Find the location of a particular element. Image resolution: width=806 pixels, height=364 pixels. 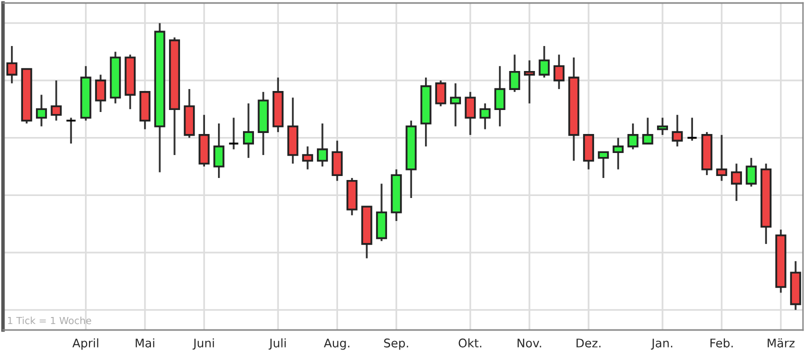

x-tick-label: Sep. is located at coordinates (396, 344).